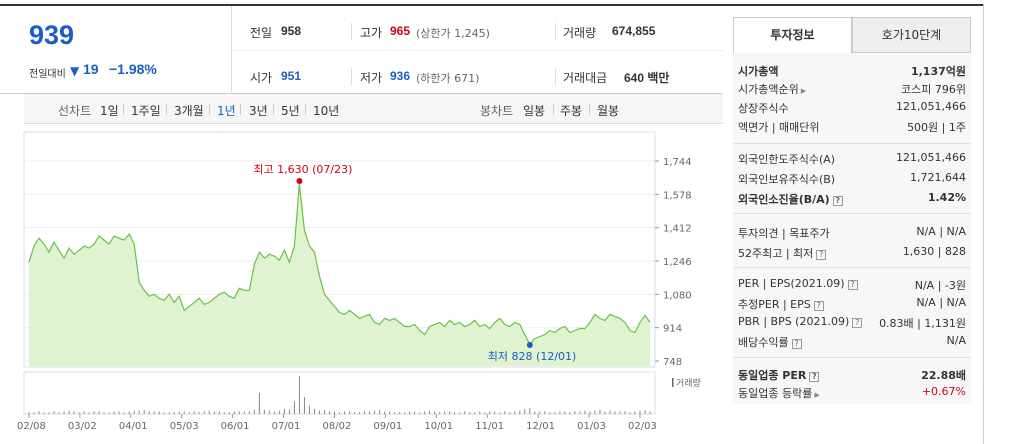 Image resolution: width=1009 pixels, height=444 pixels. What do you see at coordinates (779, 127) in the screenshot?
I see `par-label: 액면가 | 매매단위` at bounding box center [779, 127].